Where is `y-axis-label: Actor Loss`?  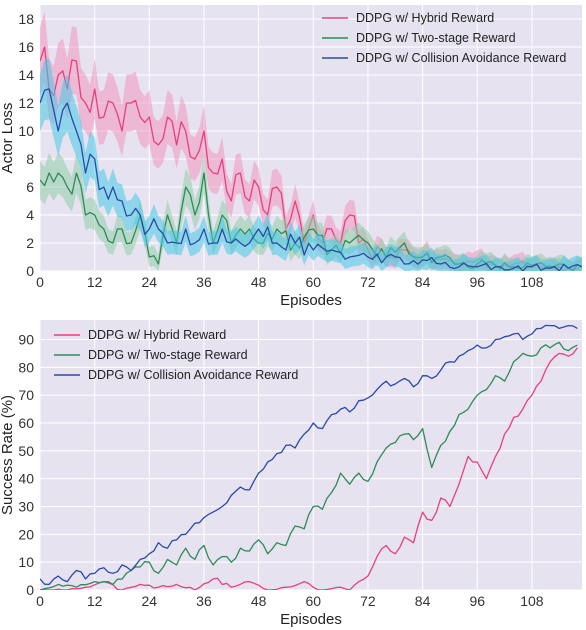
y-axis-label: Actor Loss is located at coordinates (8, 138).